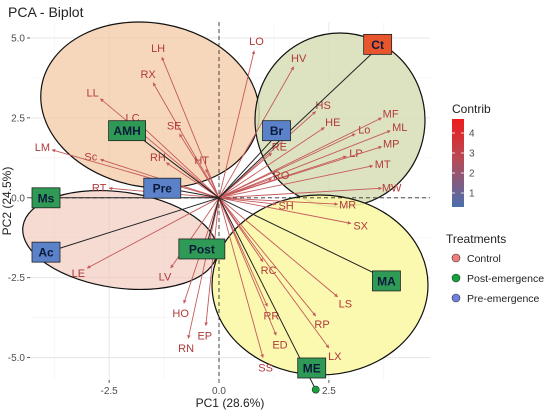 The width and height of the screenshot is (550, 420). Describe the element at coordinates (202, 249) in the screenshot. I see `treatment-label-post: Post` at that location.